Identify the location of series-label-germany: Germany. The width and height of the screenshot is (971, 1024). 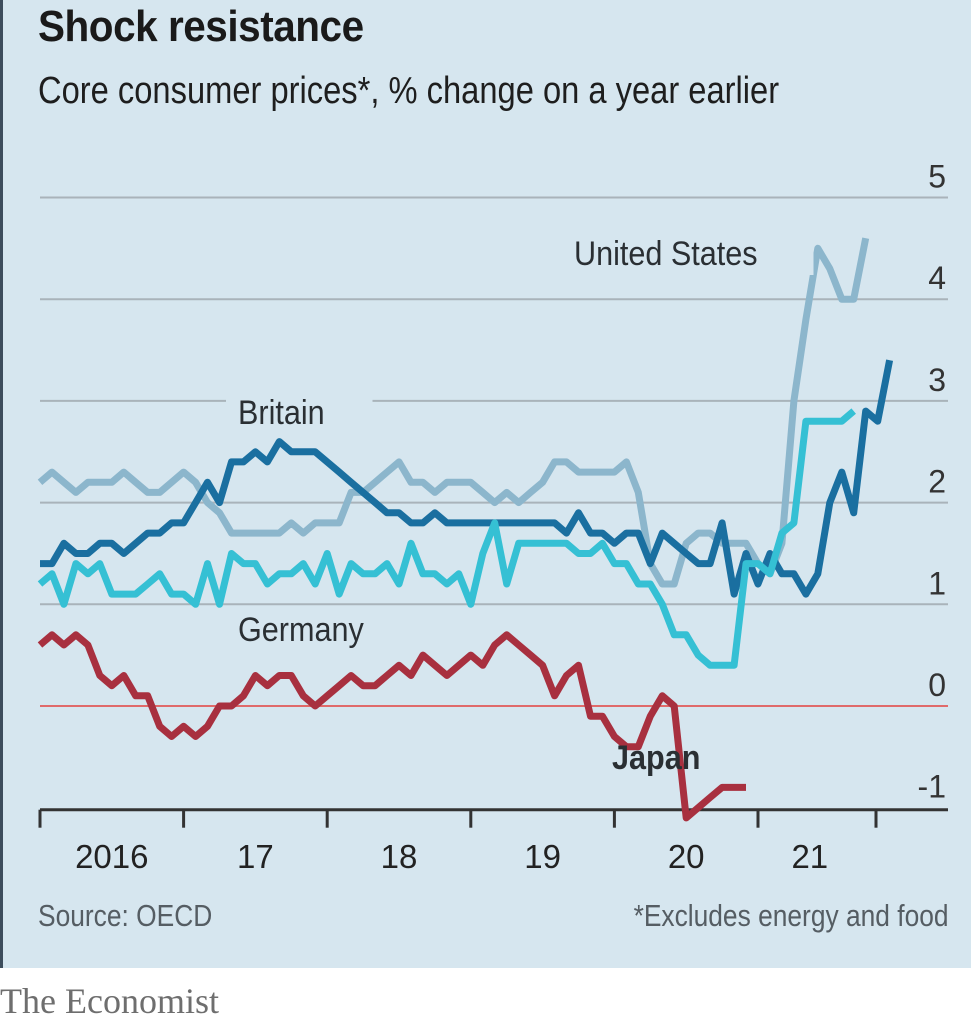
(301, 630).